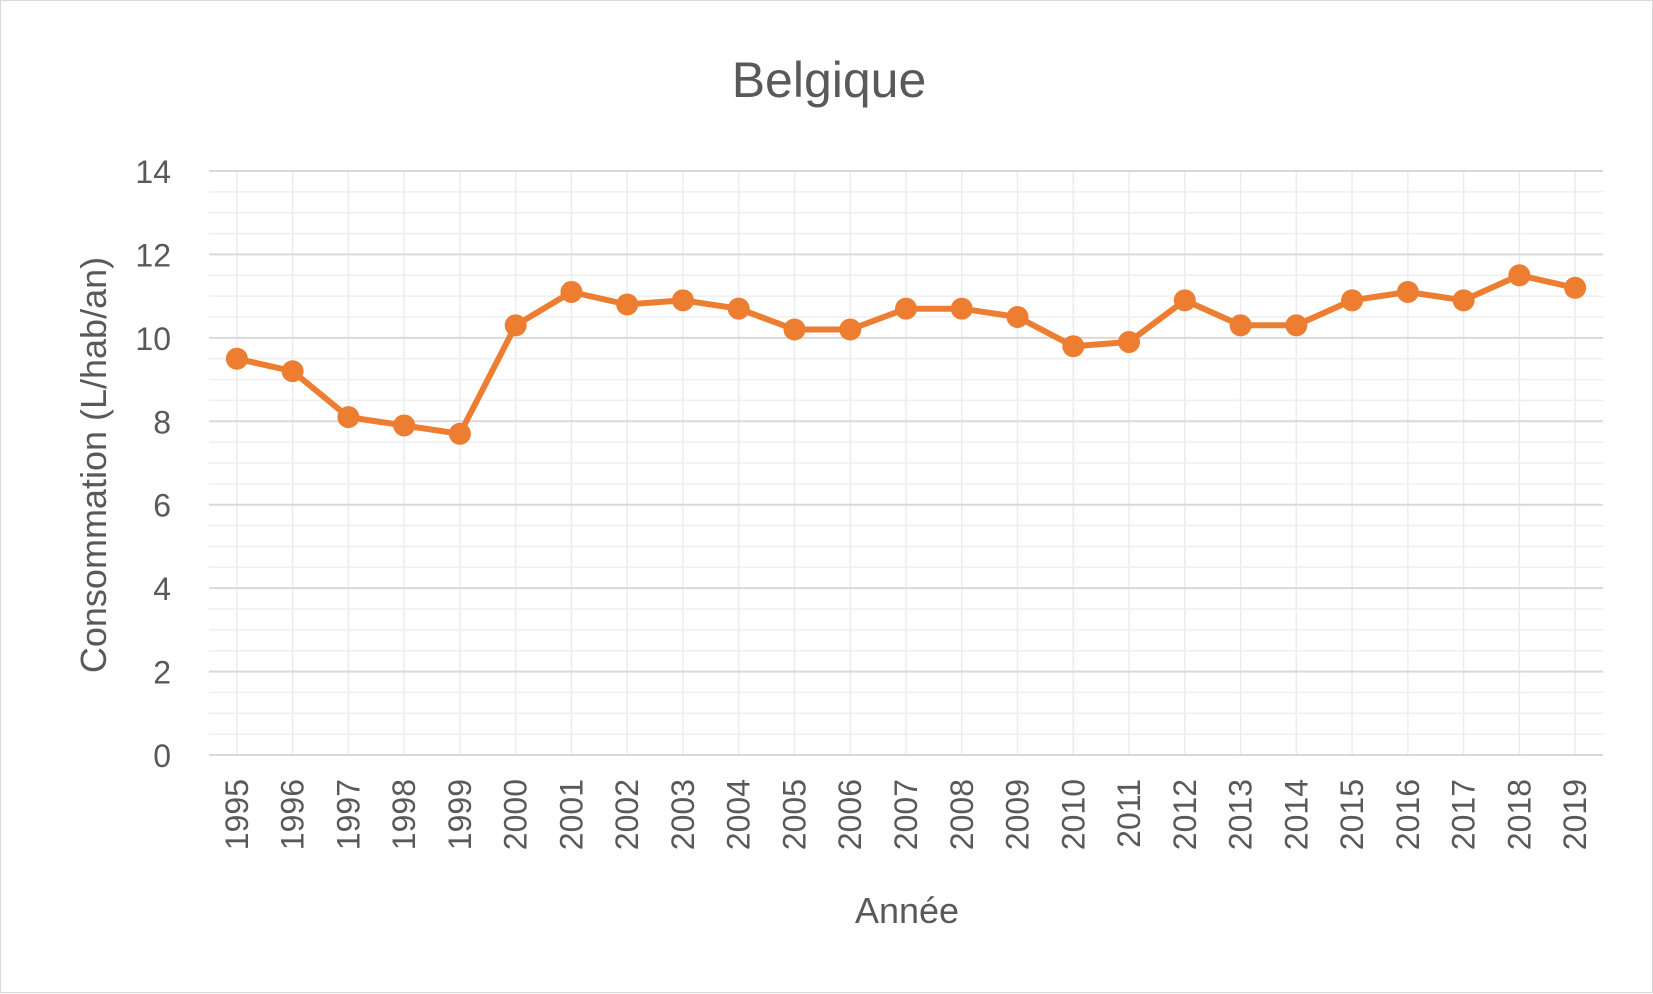 Image resolution: width=1653 pixels, height=994 pixels. I want to click on x-tick-label: 2002, so click(627, 814).